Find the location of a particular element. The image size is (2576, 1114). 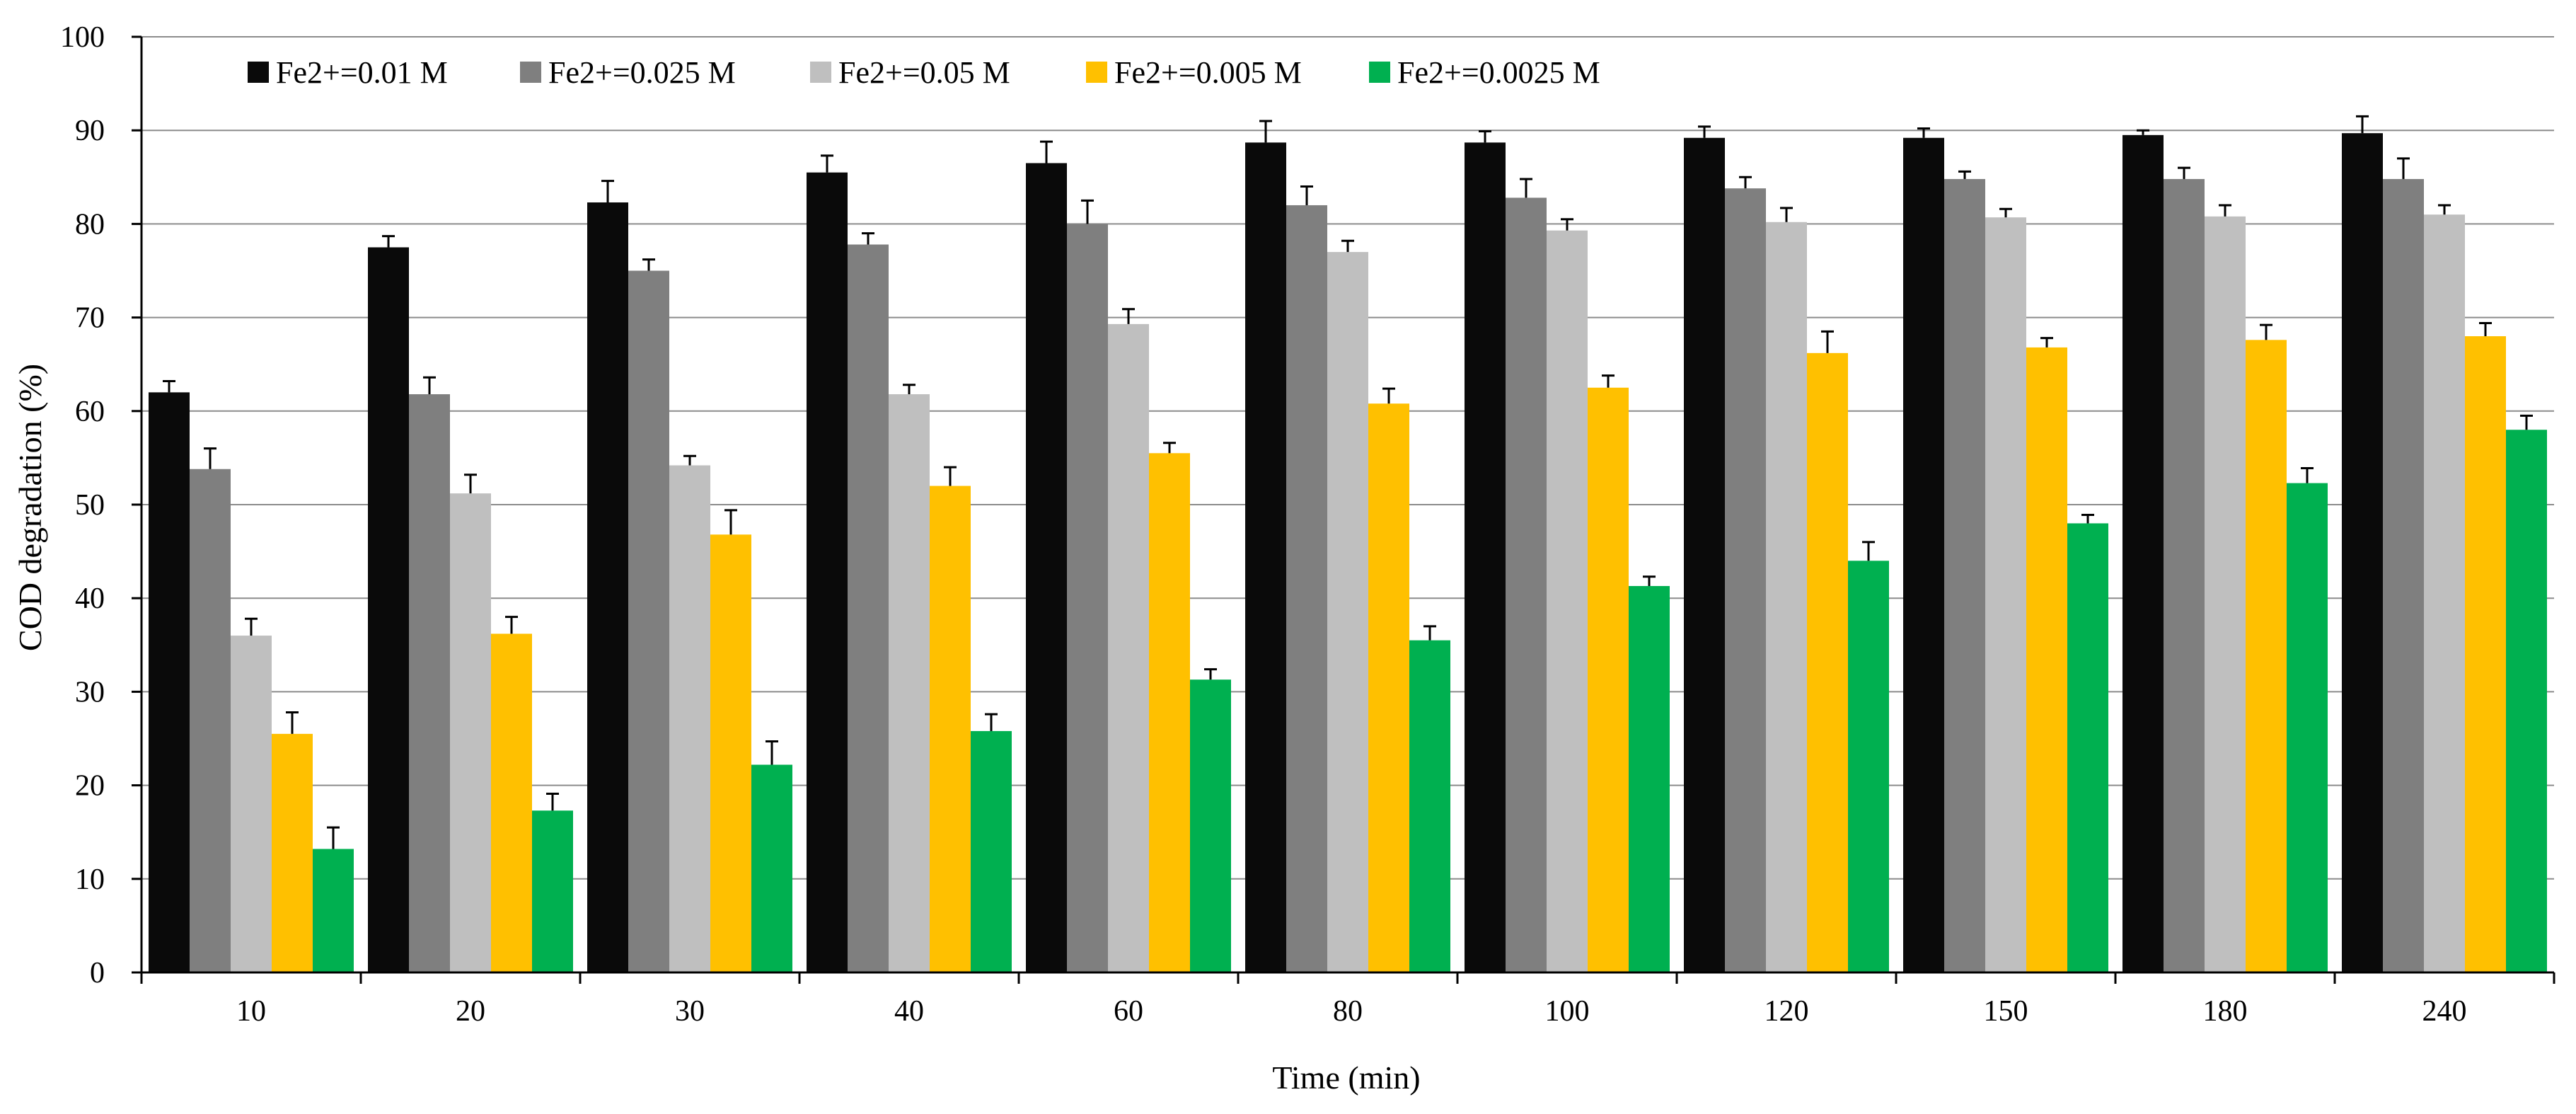

x-tick-label: 120 is located at coordinates (1786, 1011).